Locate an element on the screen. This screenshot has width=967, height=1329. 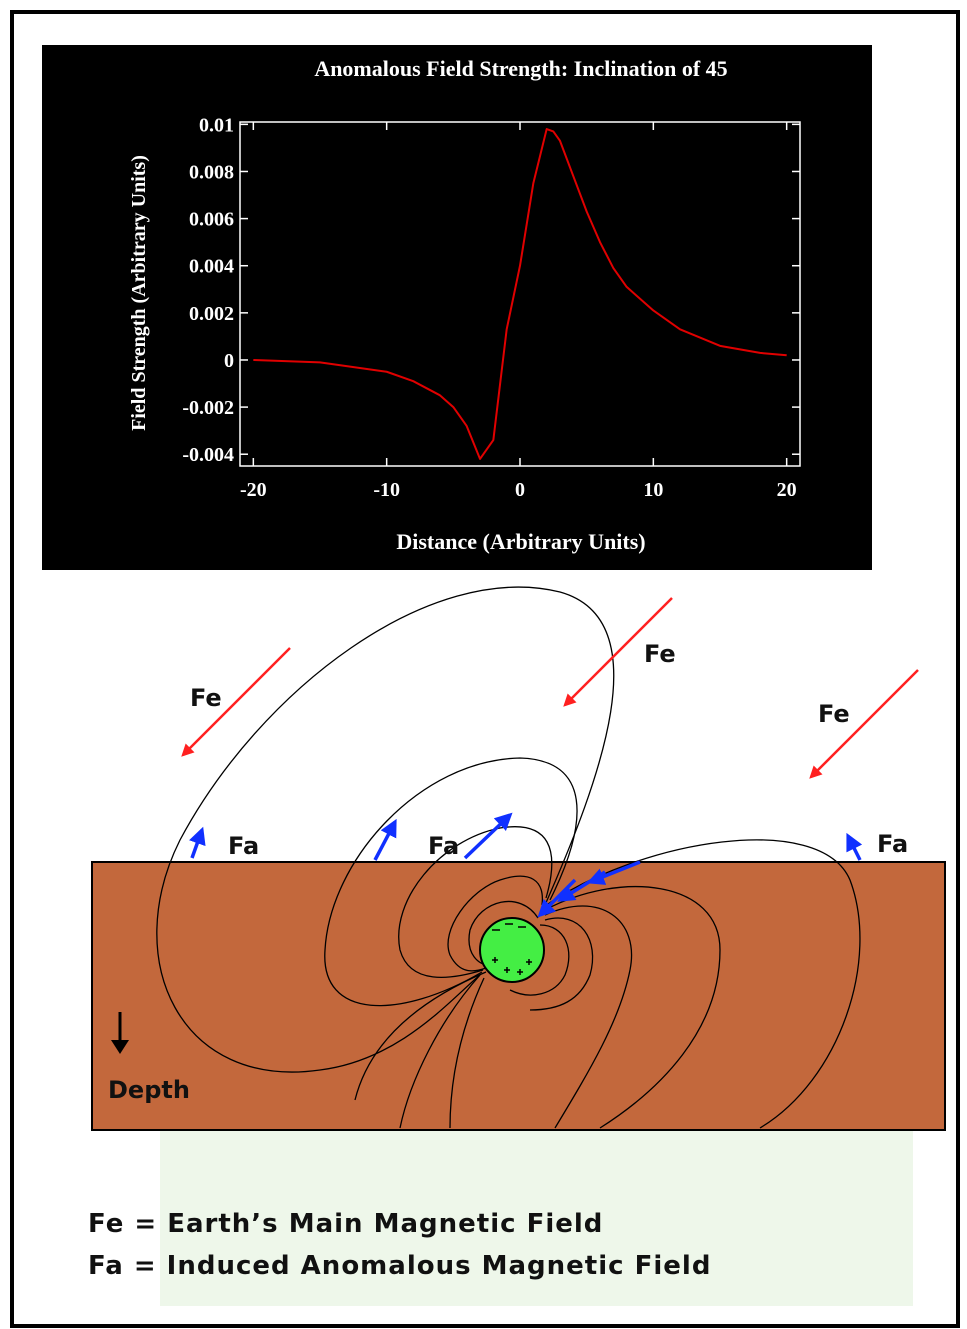
y-tick-label: 0 is located at coordinates (229, 361).